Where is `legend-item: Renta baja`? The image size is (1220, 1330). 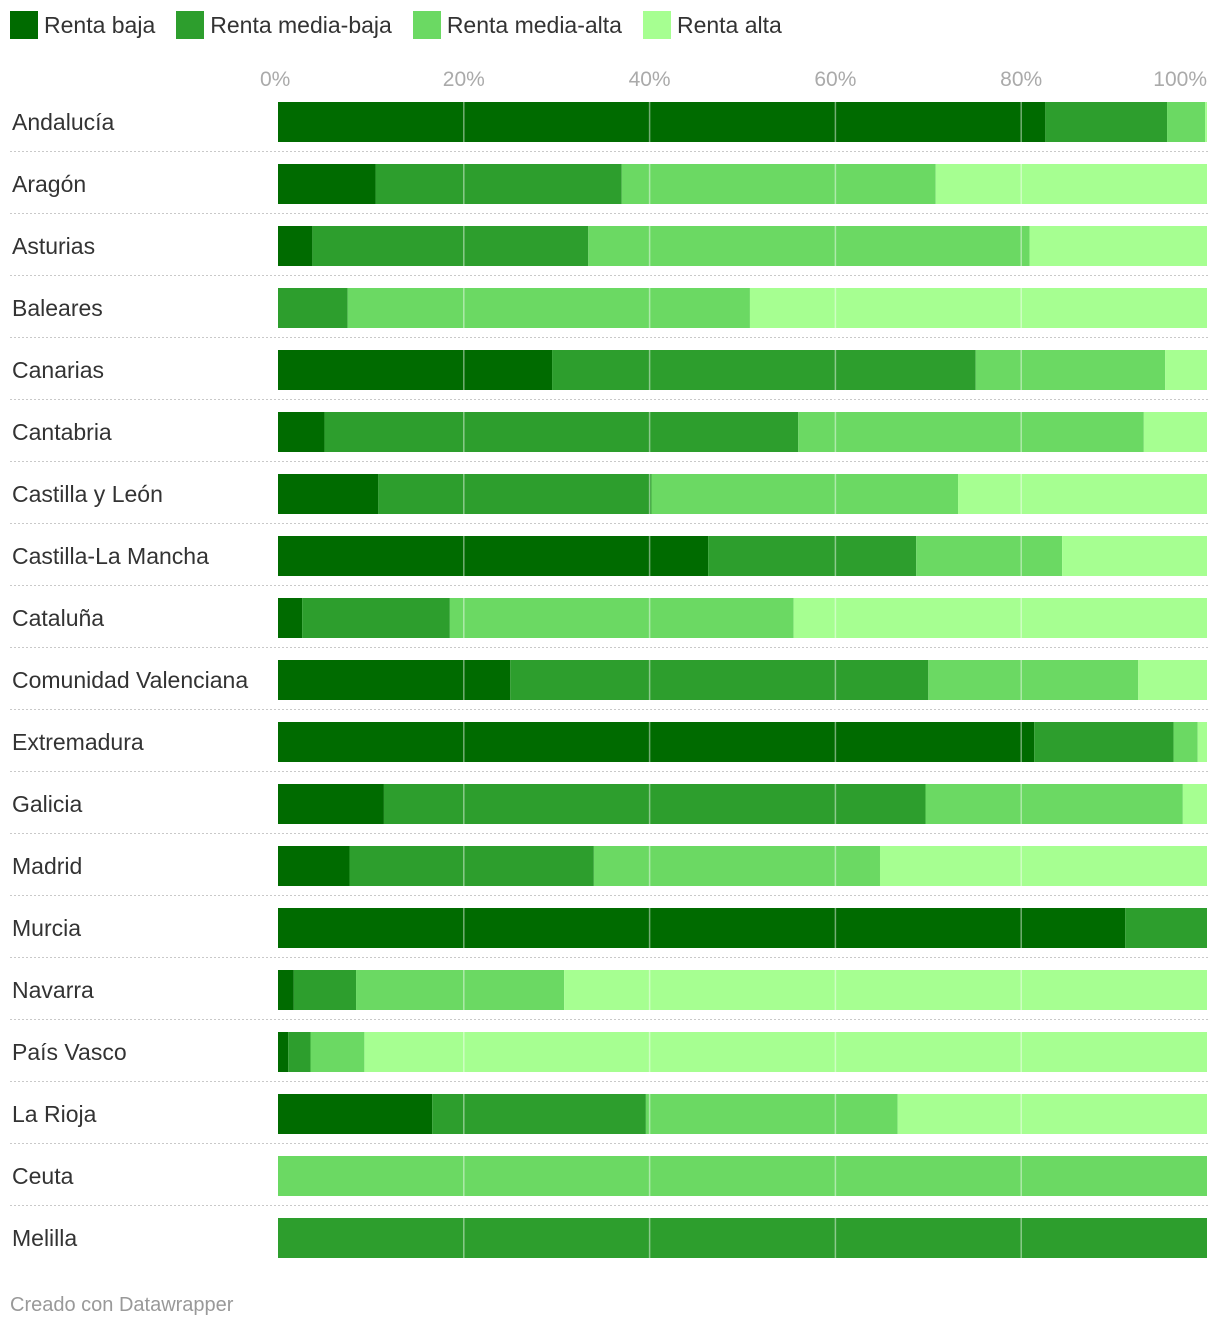
legend-item: Renta baja is located at coordinates (82, 25).